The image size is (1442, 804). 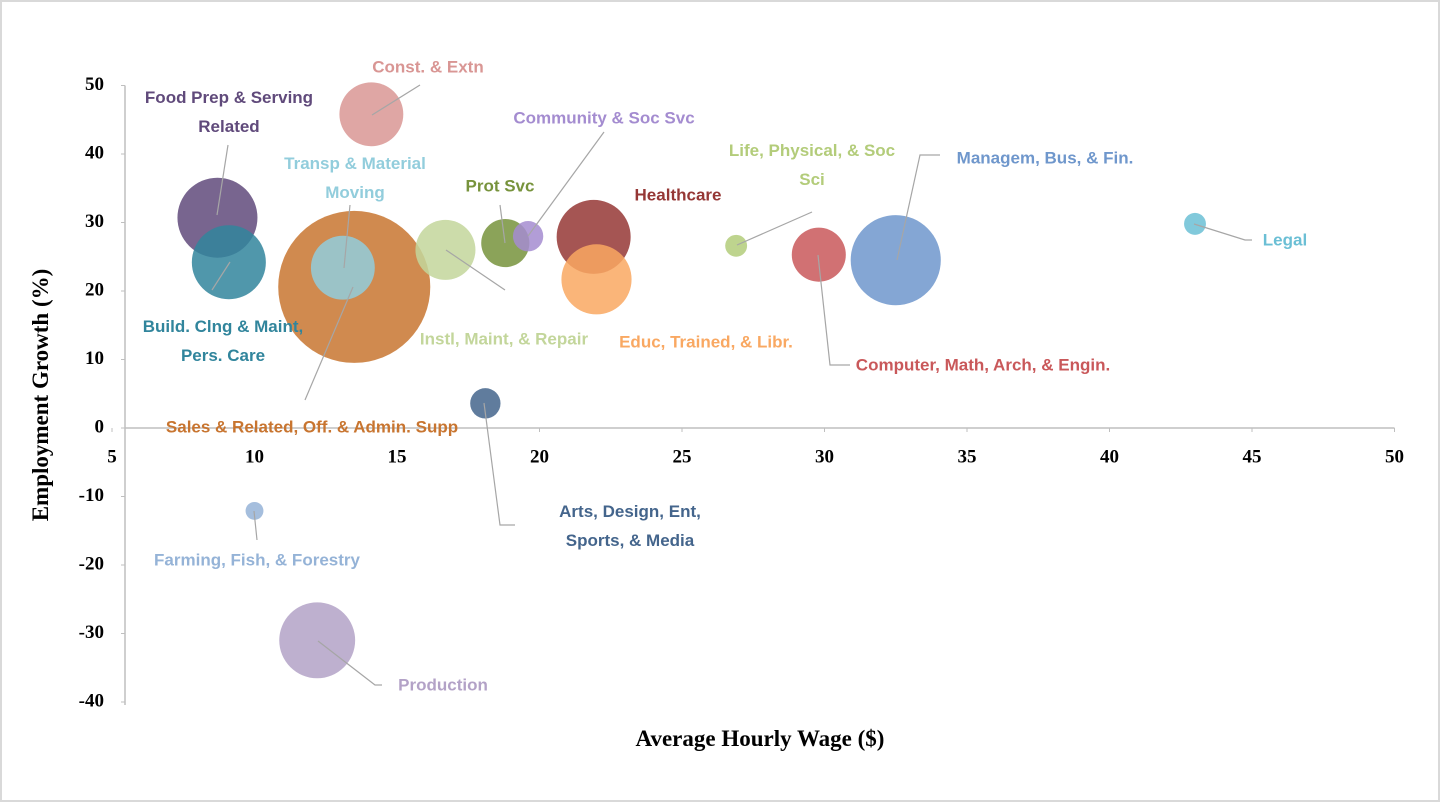 What do you see at coordinates (312, 427) in the screenshot?
I see `data-label: Sales & Related, Off. & Admin. Supp` at bounding box center [312, 427].